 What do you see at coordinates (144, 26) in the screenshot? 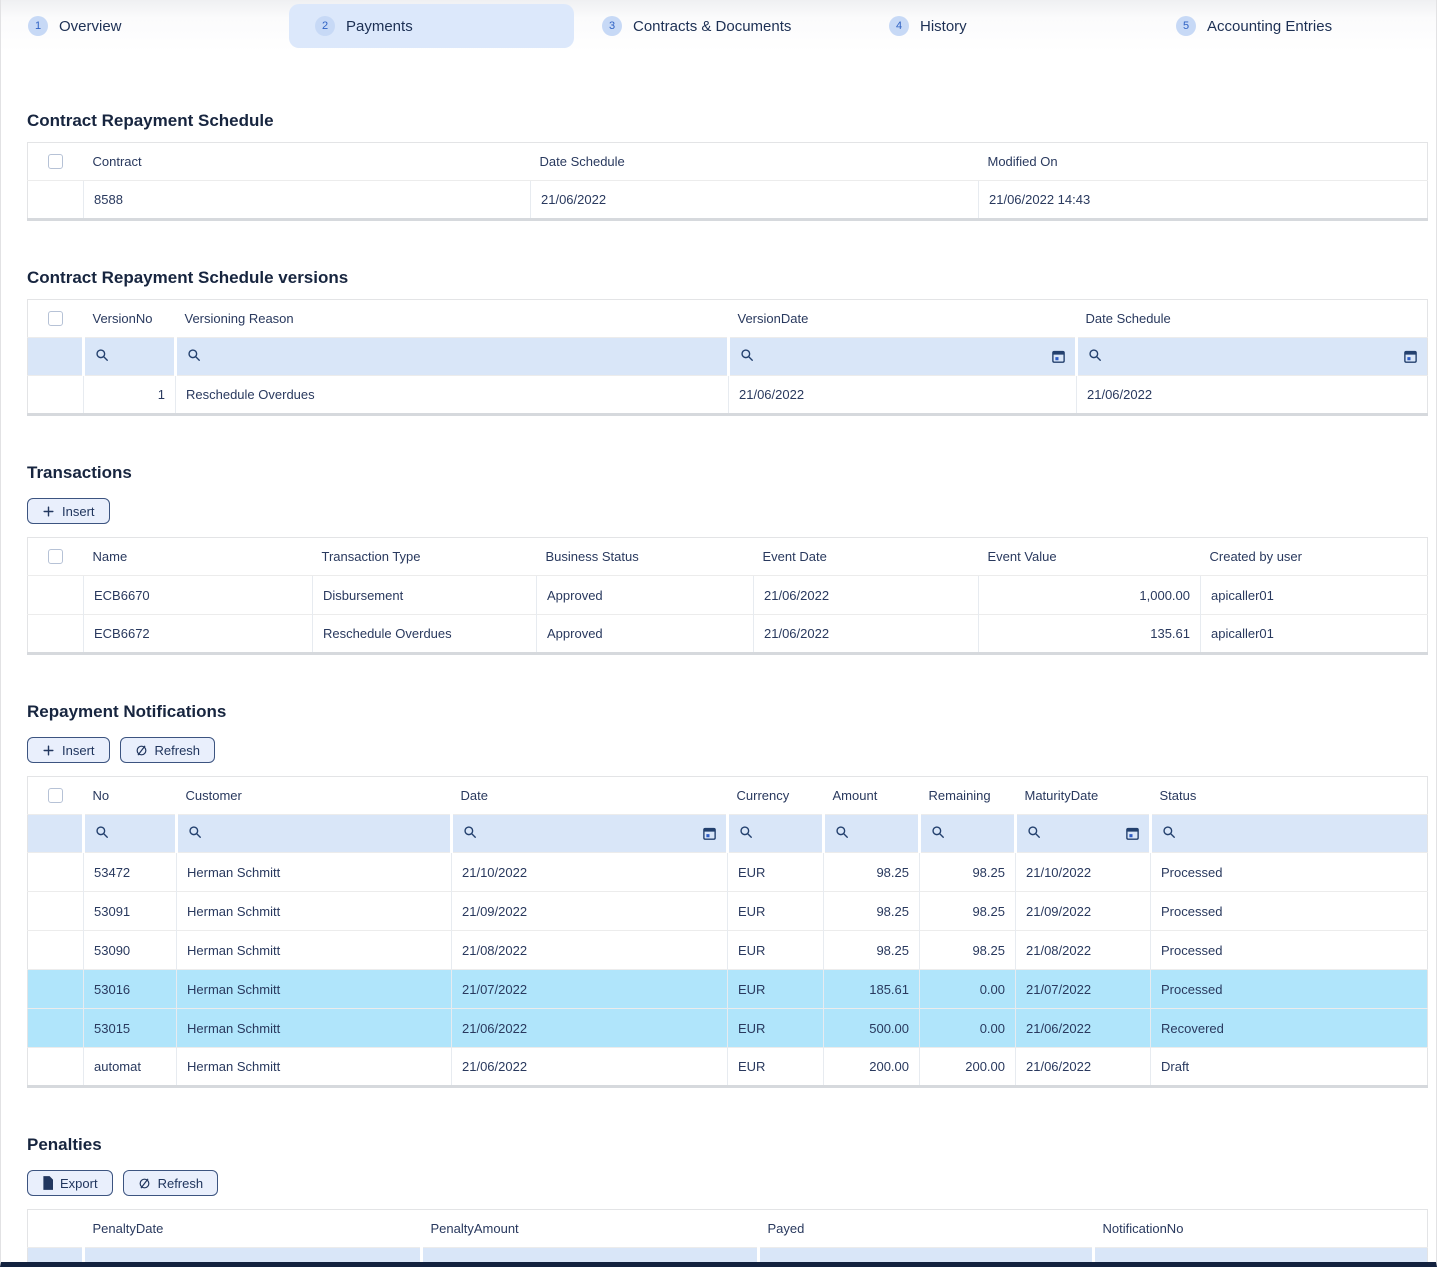
I see `tab-overview: 1 Overview` at bounding box center [144, 26].